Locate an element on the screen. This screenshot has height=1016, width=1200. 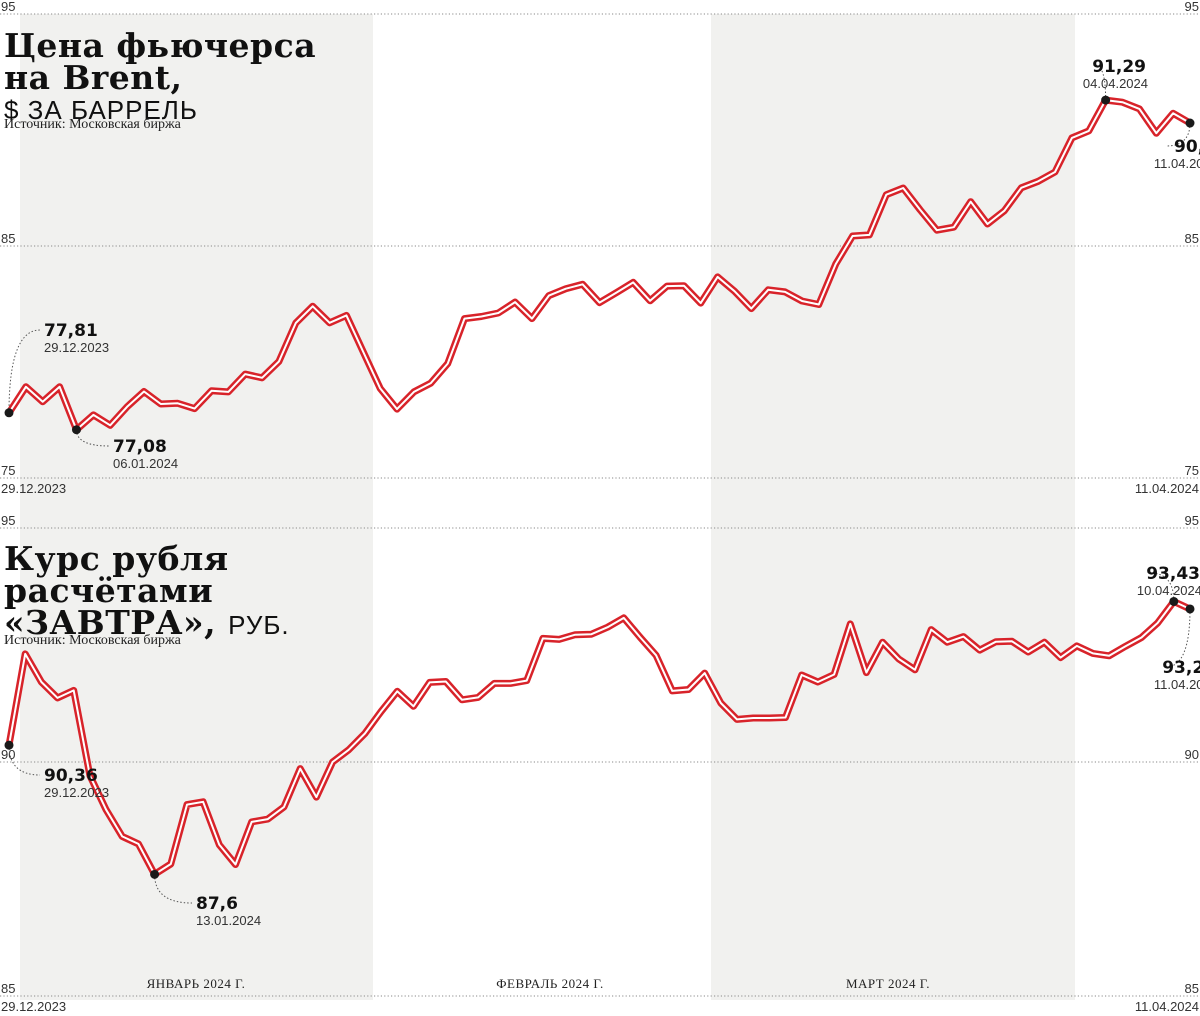
brent-title: Цена фьючерса на Brent, $ за баррель is located at coordinates (160, 76).